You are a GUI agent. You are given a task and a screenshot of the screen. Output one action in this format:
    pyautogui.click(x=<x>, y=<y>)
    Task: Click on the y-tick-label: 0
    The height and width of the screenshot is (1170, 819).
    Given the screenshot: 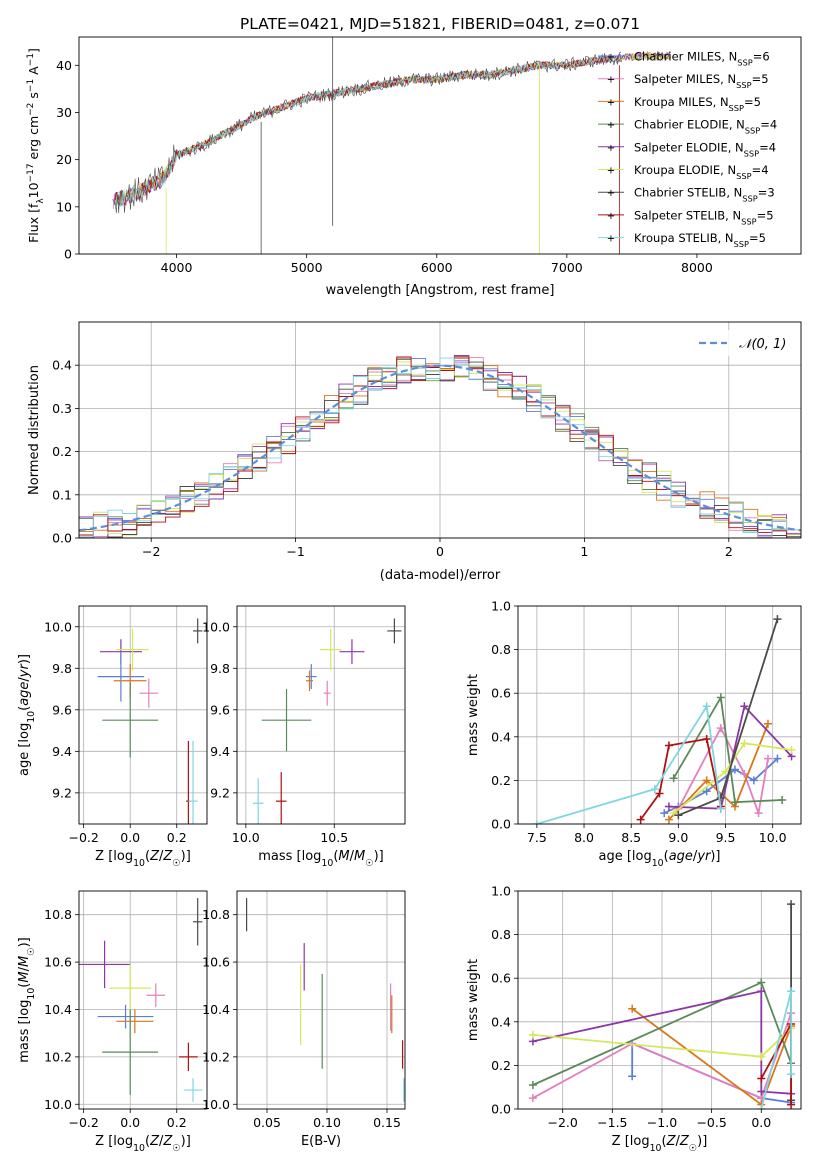 What is the action you would take?
    pyautogui.click(x=68, y=254)
    